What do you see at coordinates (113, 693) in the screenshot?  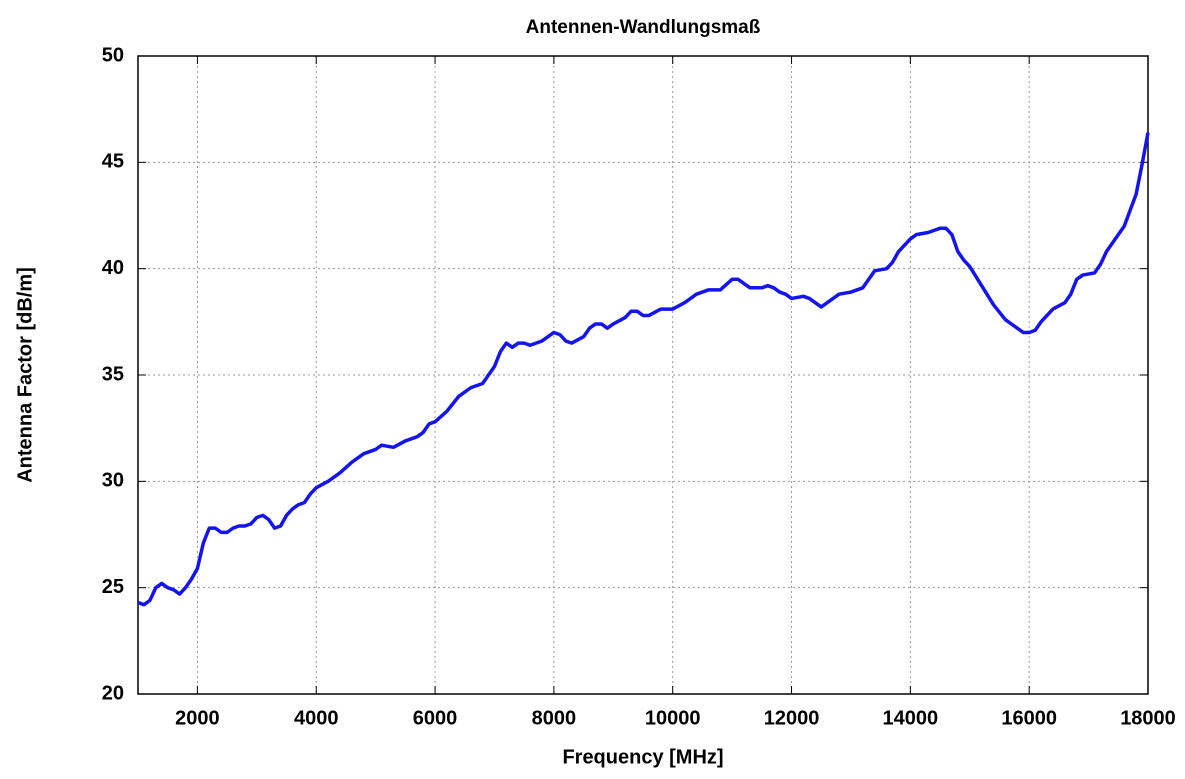 I see `y-tick-label: 20` at bounding box center [113, 693].